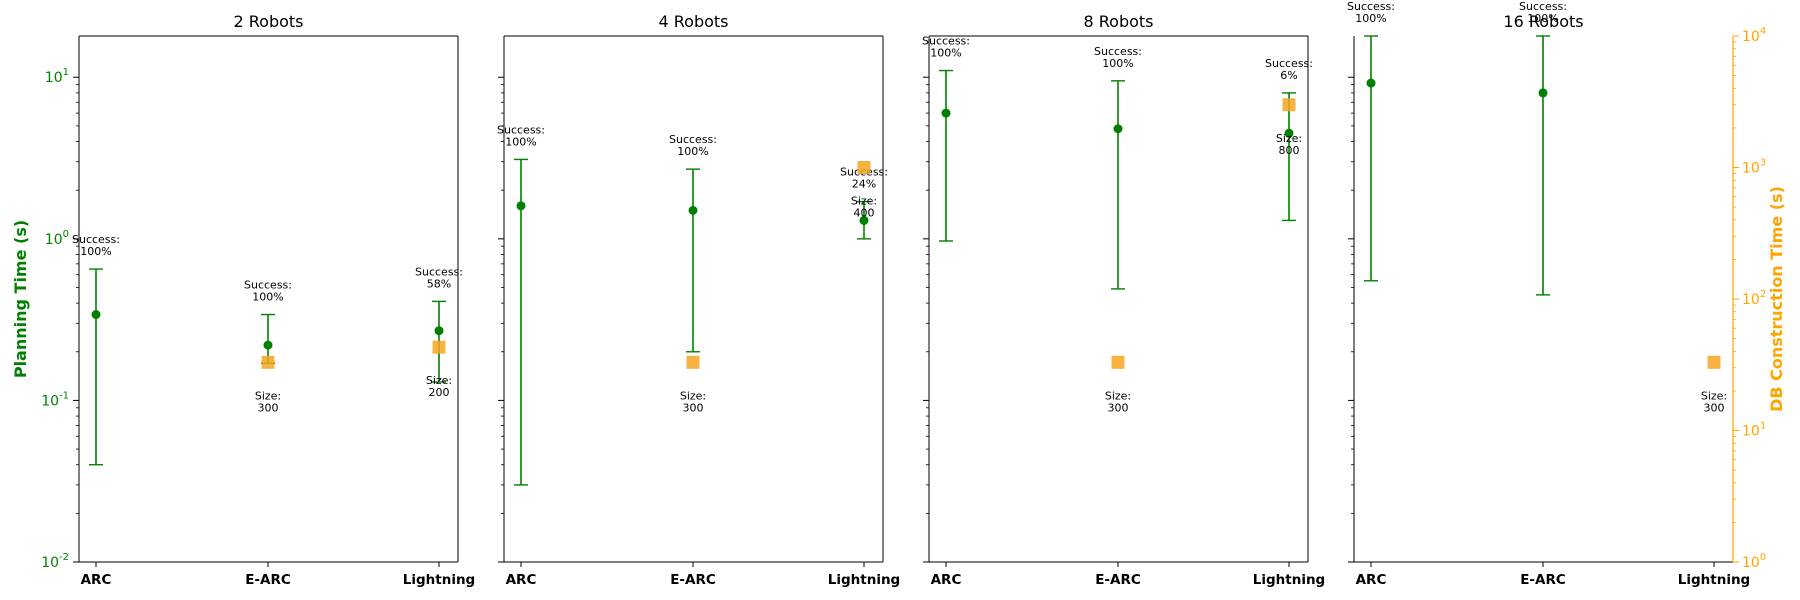 The image size is (1800, 600). What do you see at coordinates (1754, 298) in the screenshot?
I see `right-tick-label: 10²` at bounding box center [1754, 298].